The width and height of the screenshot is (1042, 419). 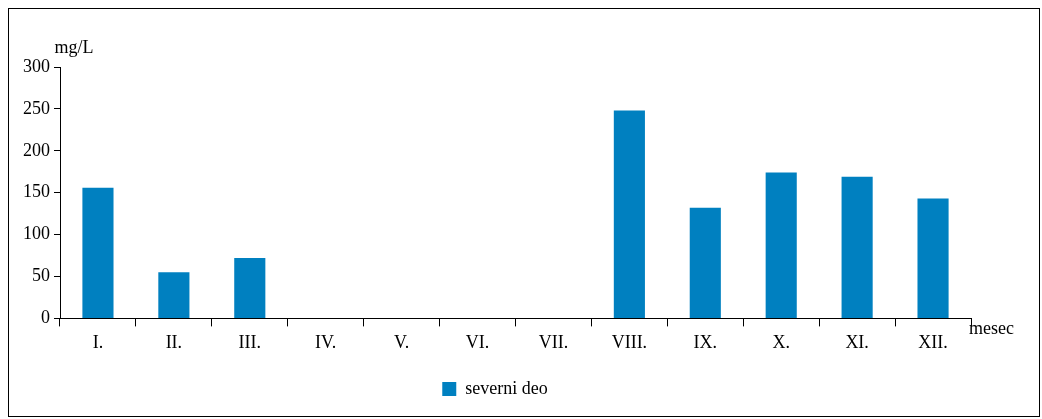 I want to click on x-tick-label: V., so click(x=402, y=341).